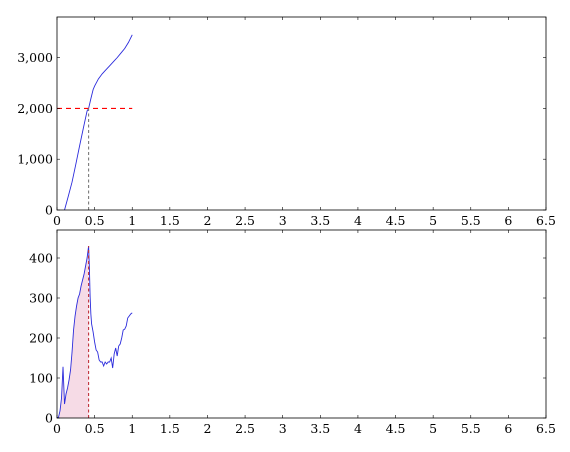 This screenshot has width=570, height=452. I want to click on top-x-tick-label: 5, so click(433, 220).